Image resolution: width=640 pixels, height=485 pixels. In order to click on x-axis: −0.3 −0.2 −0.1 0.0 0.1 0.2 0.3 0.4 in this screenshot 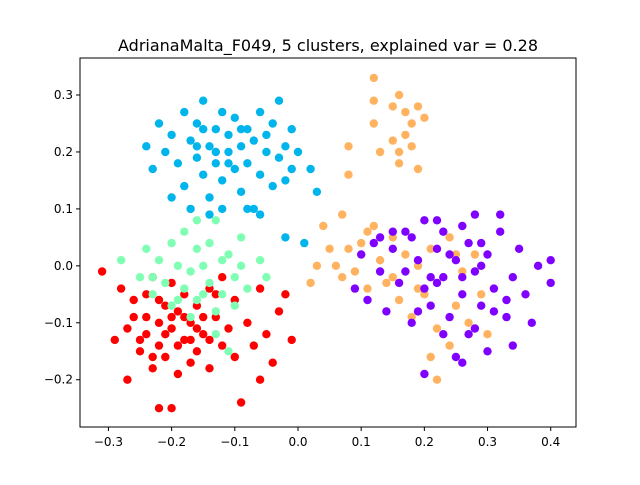, I will do `click(327, 438)`.